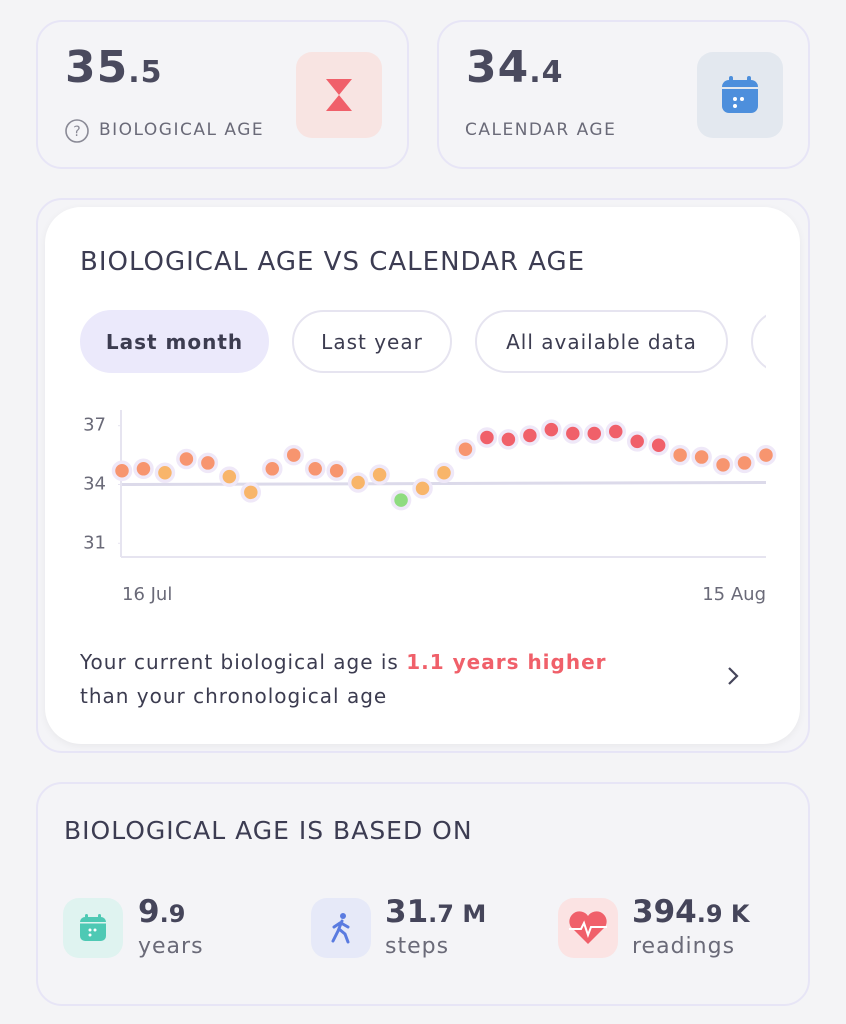 The height and width of the screenshot is (1024, 846). Describe the element at coordinates (171, 946) in the screenshot. I see `item-unit: years` at that location.